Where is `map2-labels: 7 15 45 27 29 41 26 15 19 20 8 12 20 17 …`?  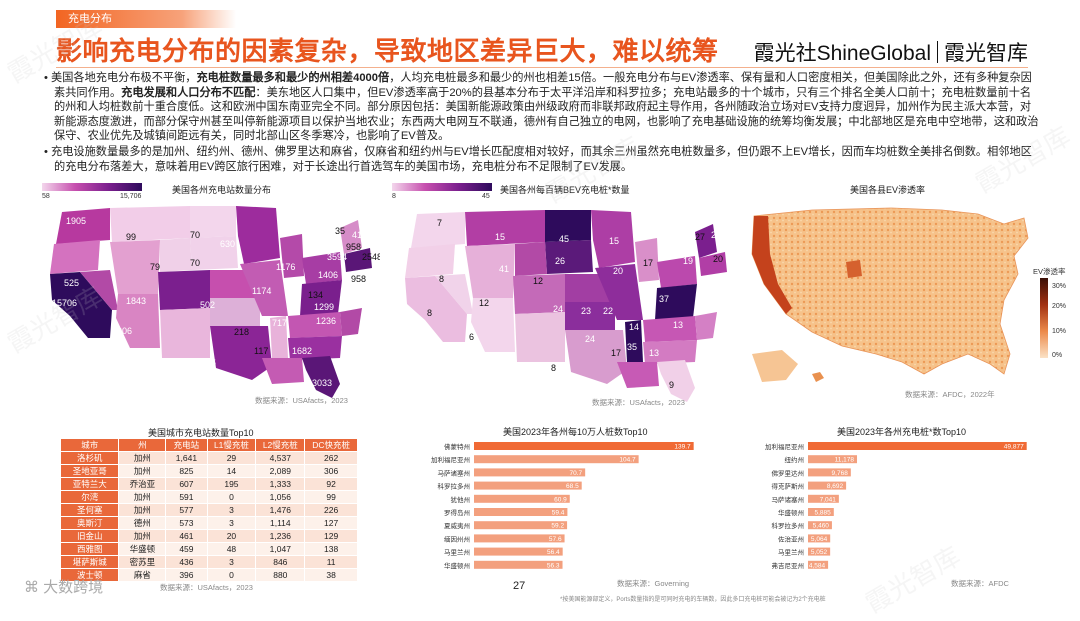 map2-labels: 7 15 45 27 29 41 26 15 19 20 8 12 20 17 … is located at coordinates (575, 304).